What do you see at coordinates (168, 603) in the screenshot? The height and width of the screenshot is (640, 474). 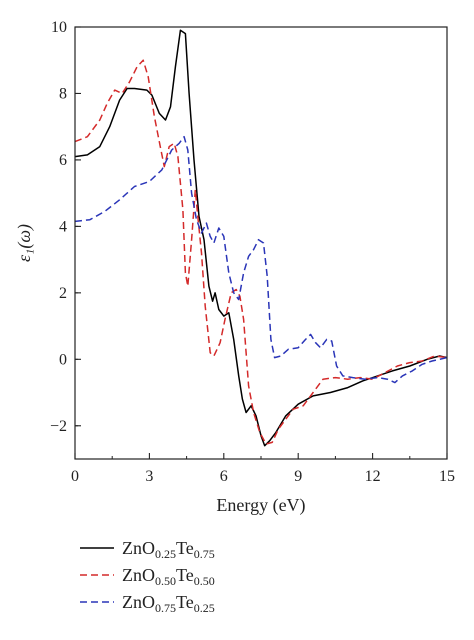 I see `legend-label-3: ZnO0.75Te0.25` at bounding box center [168, 603].